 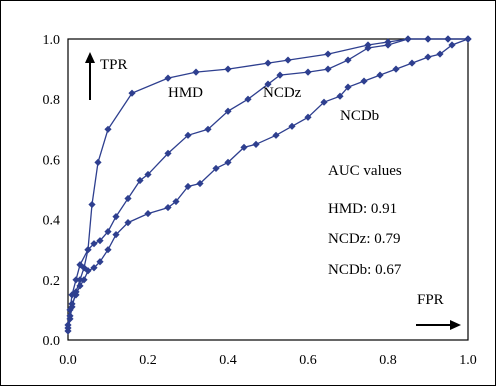 What do you see at coordinates (282, 93) in the screenshot?
I see `series-label-ncdz: NCDz` at bounding box center [282, 93].